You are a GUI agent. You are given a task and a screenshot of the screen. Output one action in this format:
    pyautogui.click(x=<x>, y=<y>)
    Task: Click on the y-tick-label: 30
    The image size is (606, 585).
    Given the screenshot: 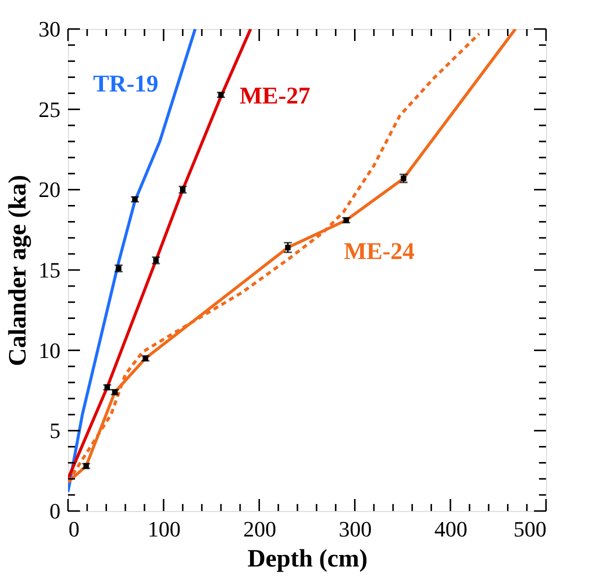 What is the action you would take?
    pyautogui.click(x=49, y=29)
    